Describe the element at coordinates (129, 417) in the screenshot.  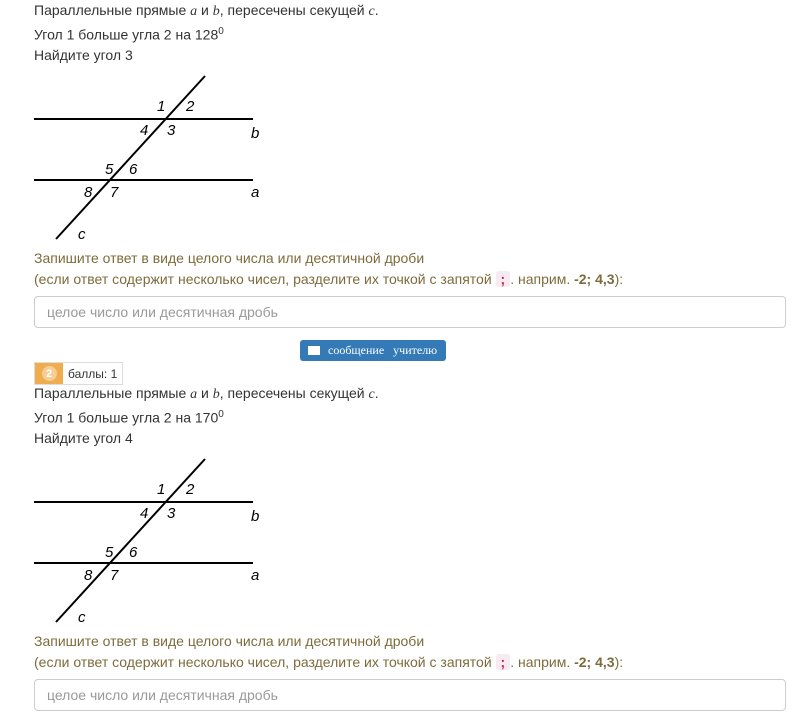
I see `problem-condition: Угол 1 больше угла 2 на 1700` at that location.